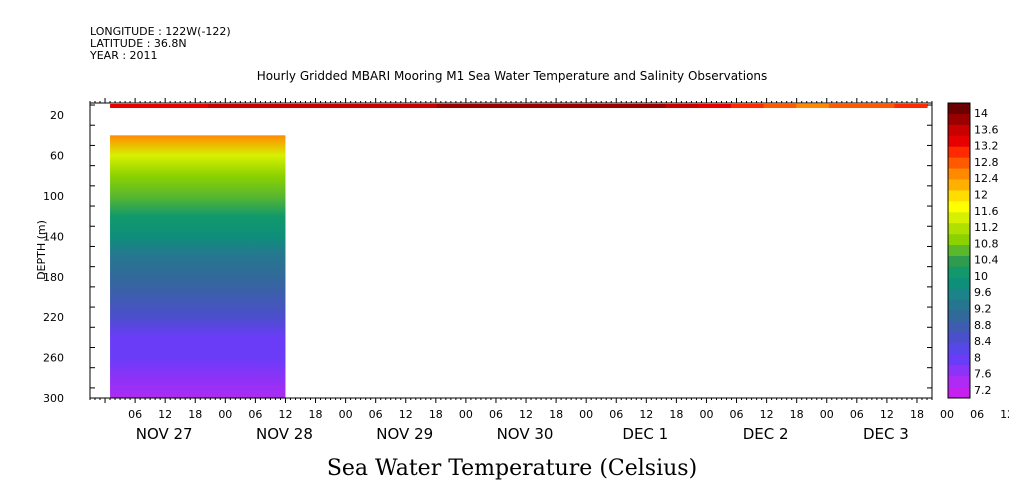 The height and width of the screenshot is (504, 1009). I want to click on x-day-label: NOV 30, so click(525, 434).